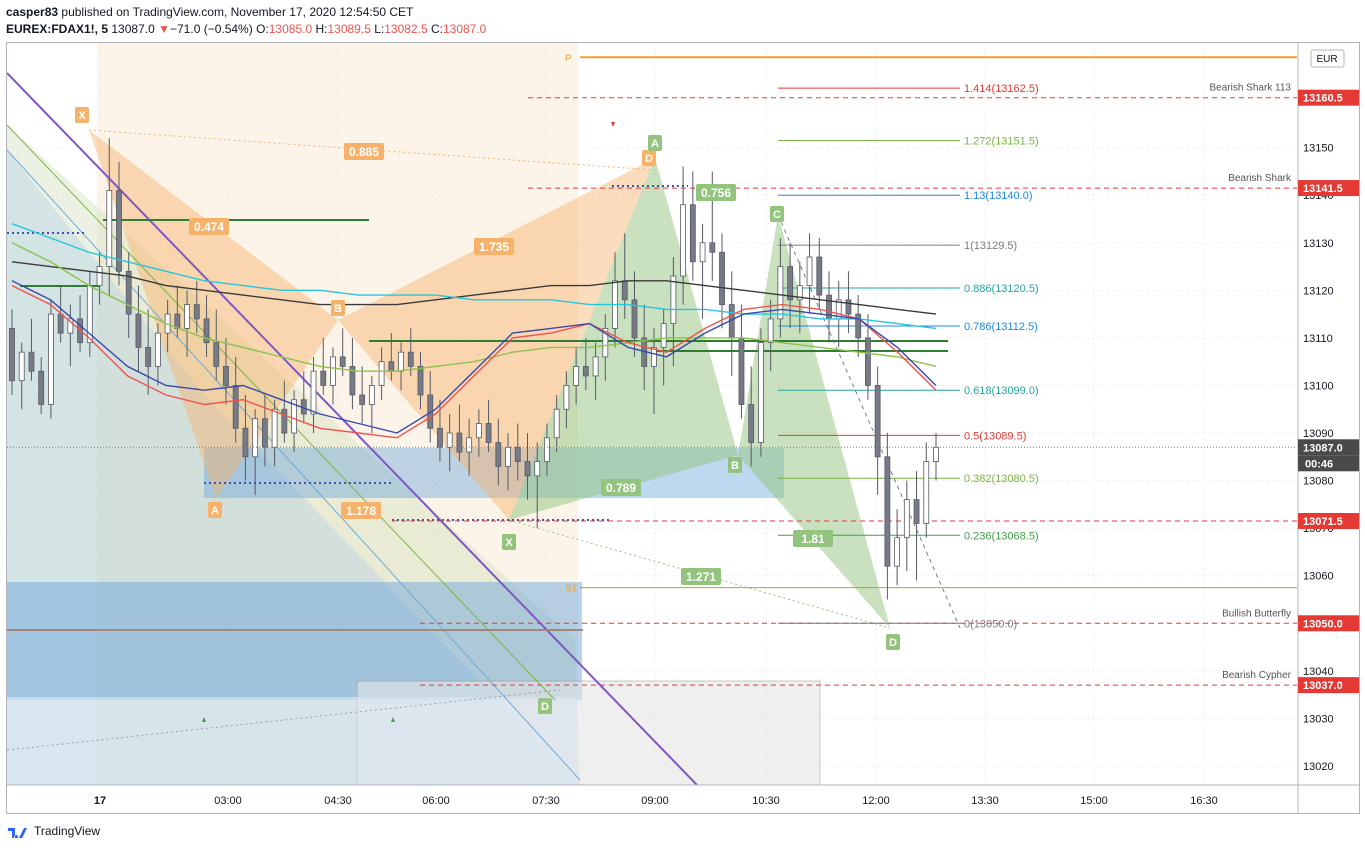  I want to click on open-value: 13085.0, so click(290, 29).